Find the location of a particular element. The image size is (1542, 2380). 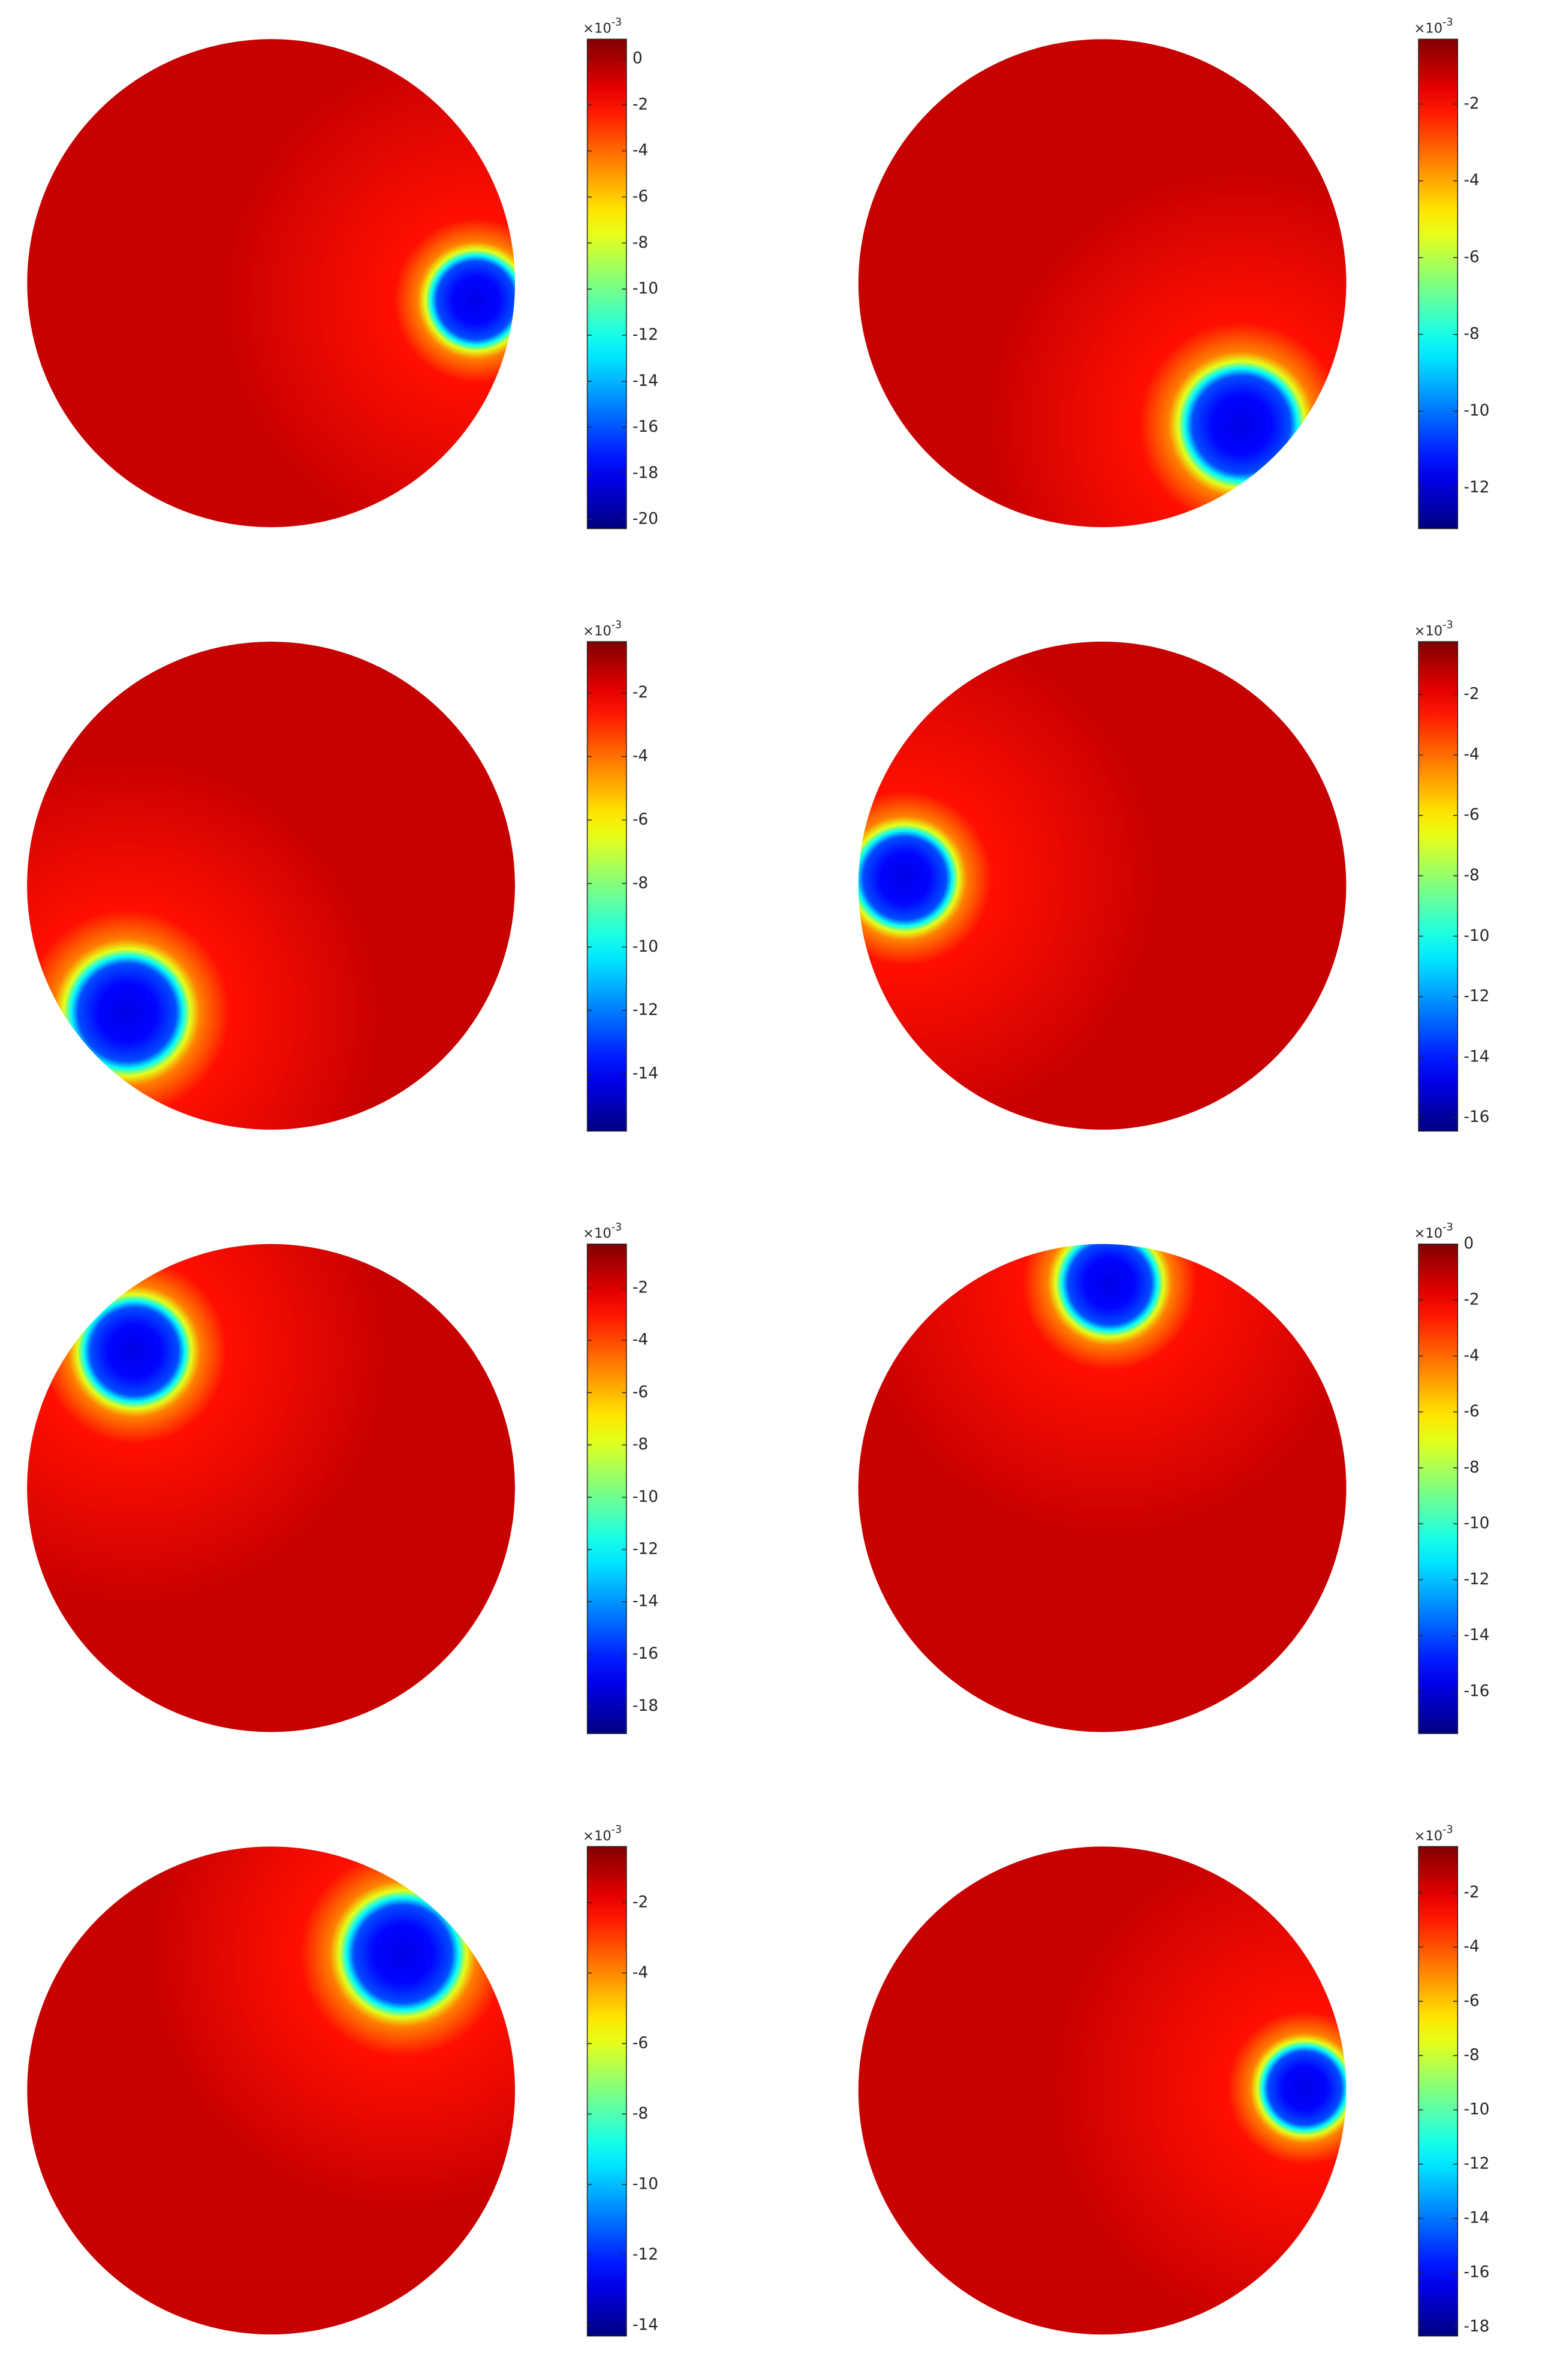

colorbar-tick-label: -20 is located at coordinates (645, 519).